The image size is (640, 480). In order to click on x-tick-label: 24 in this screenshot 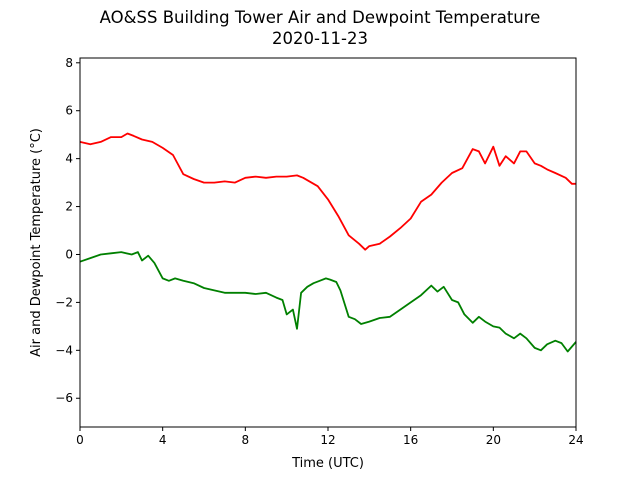, I will do `click(575, 440)`.